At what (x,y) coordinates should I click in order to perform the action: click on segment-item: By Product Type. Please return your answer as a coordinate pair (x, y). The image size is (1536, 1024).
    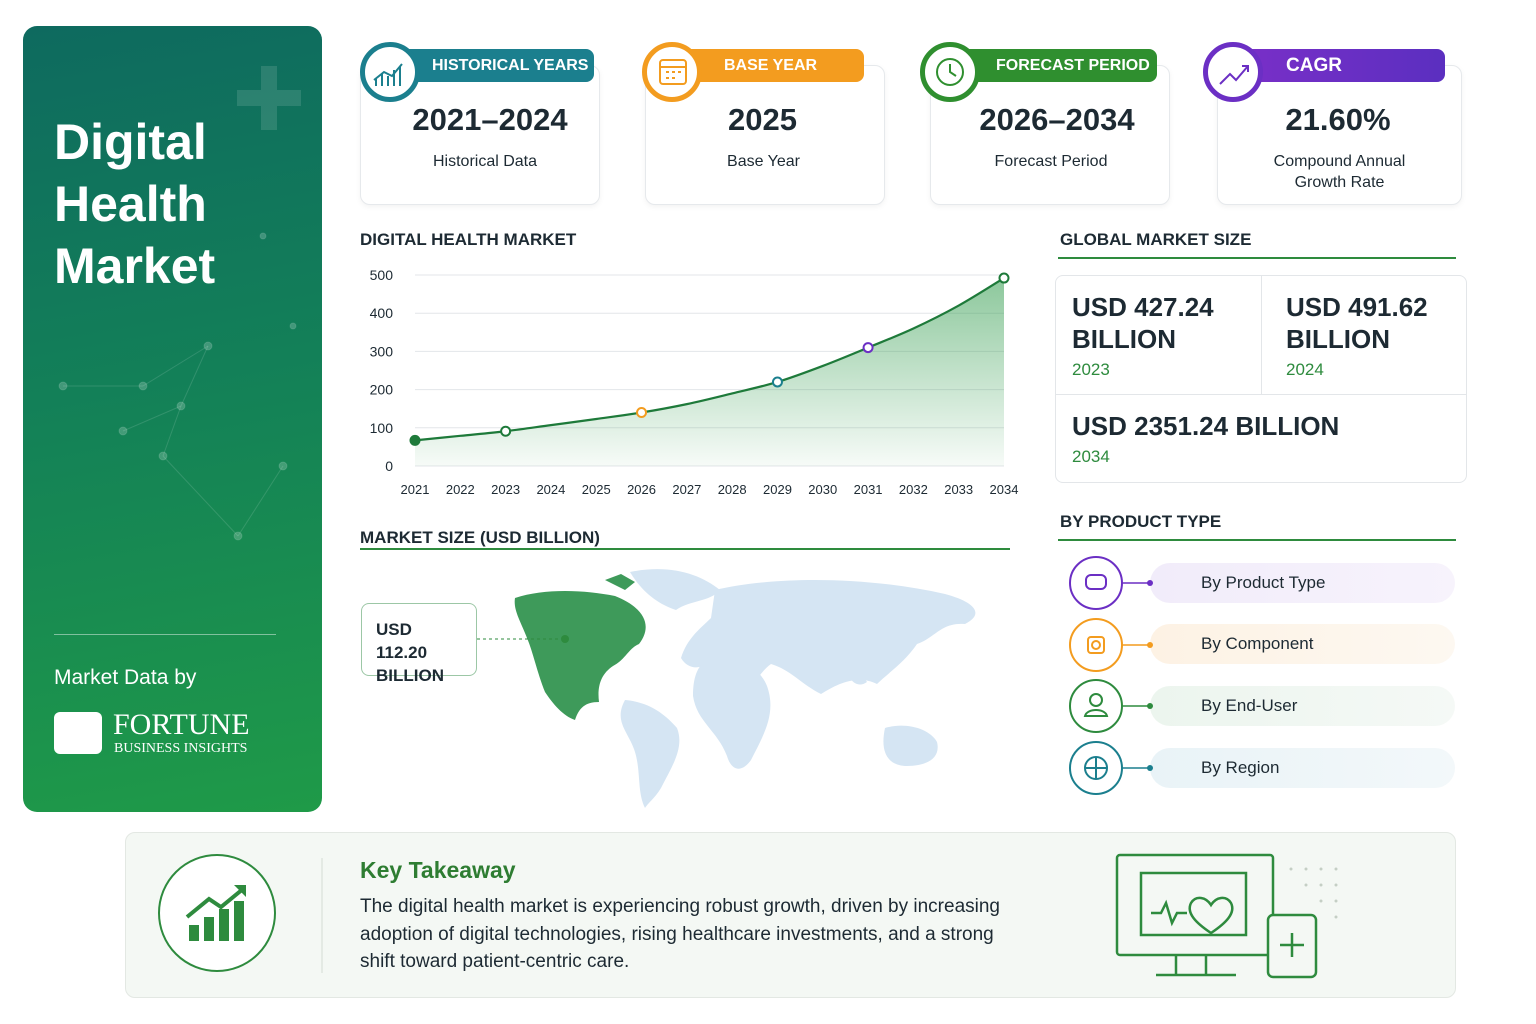
    Looking at the image, I should click on (1302, 583).